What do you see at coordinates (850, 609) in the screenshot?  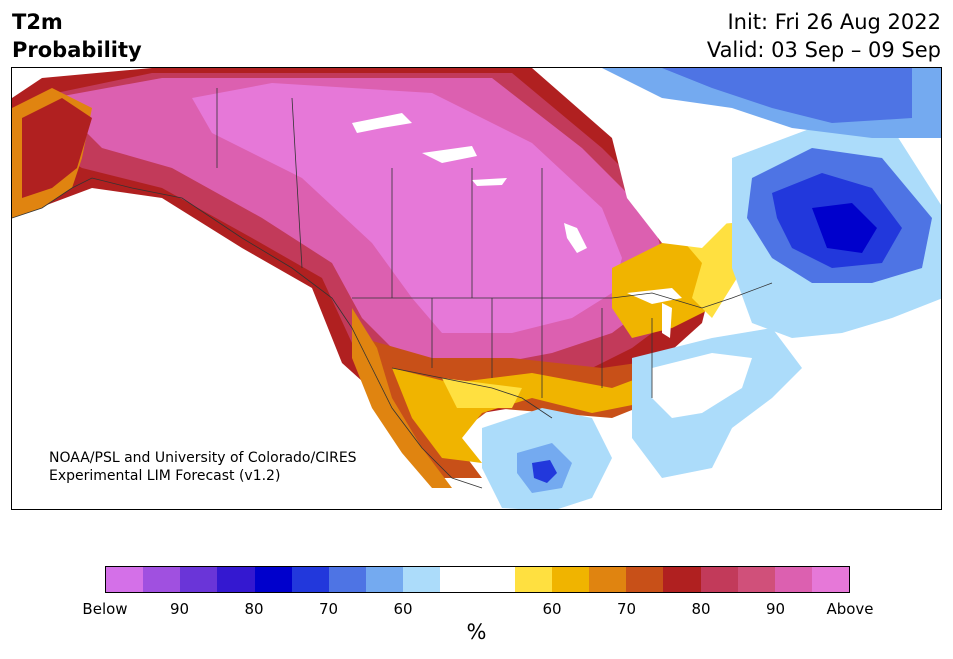 I see `colorbar-tick-label: Above` at bounding box center [850, 609].